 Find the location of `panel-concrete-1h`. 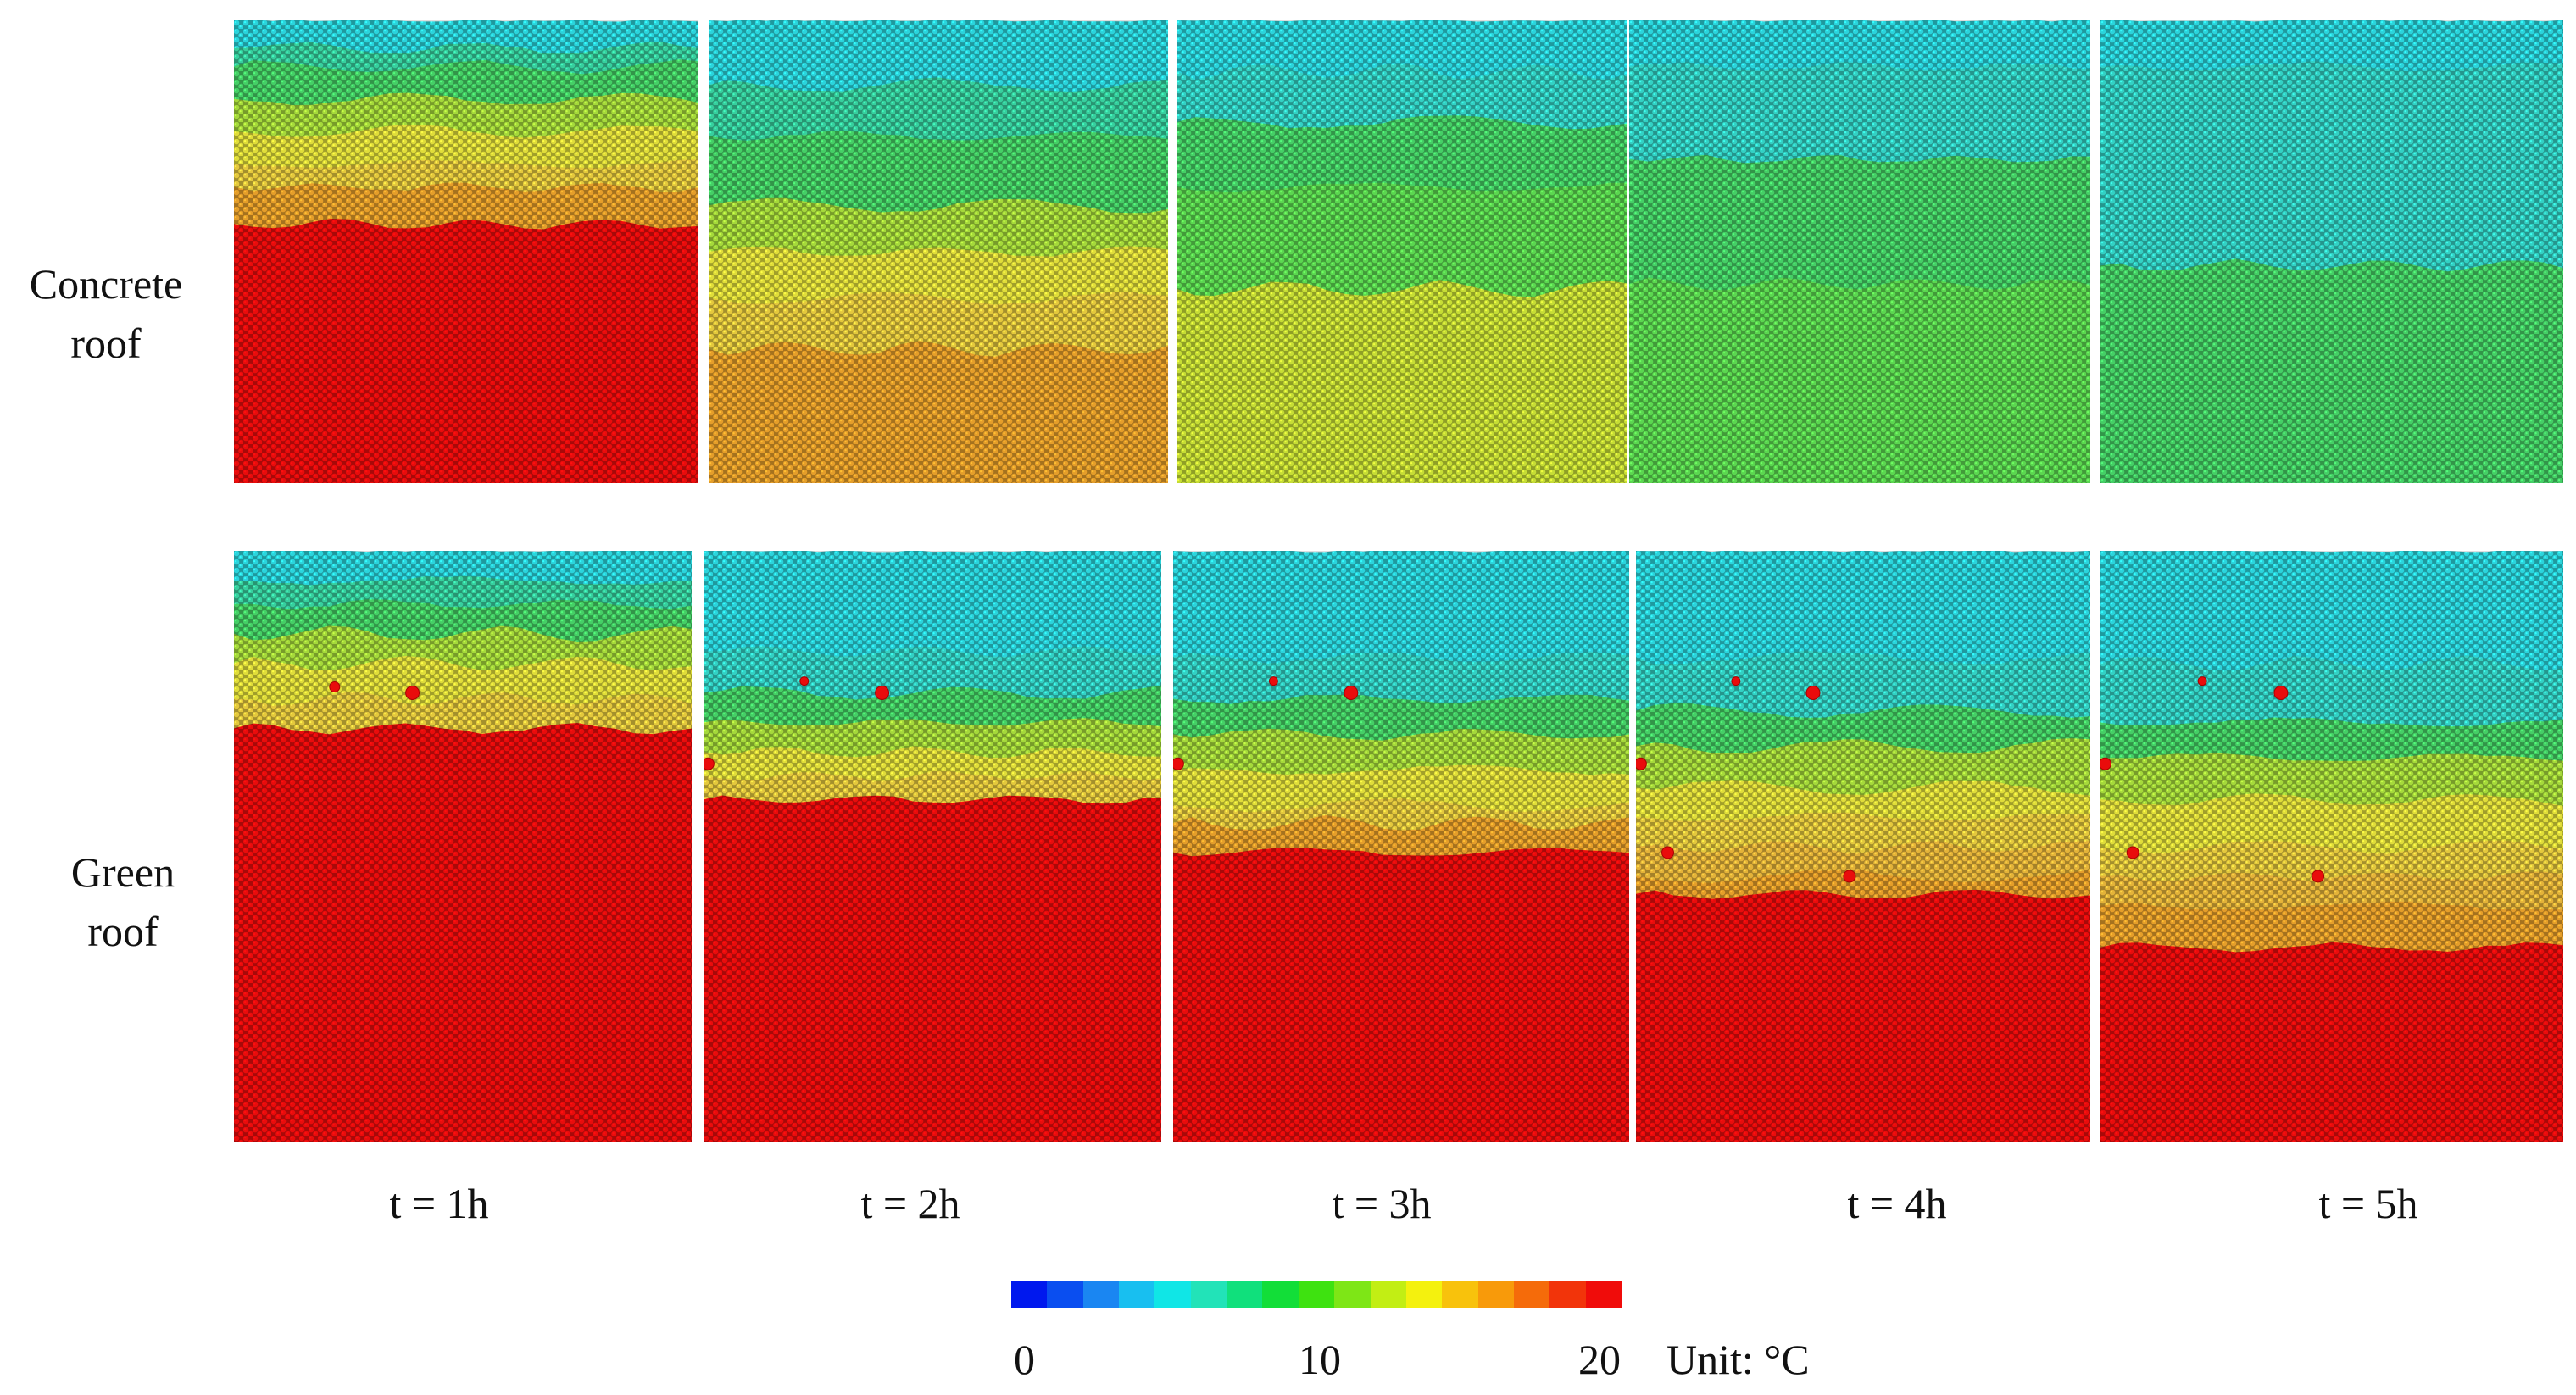

panel-concrete-1h is located at coordinates (466, 252).